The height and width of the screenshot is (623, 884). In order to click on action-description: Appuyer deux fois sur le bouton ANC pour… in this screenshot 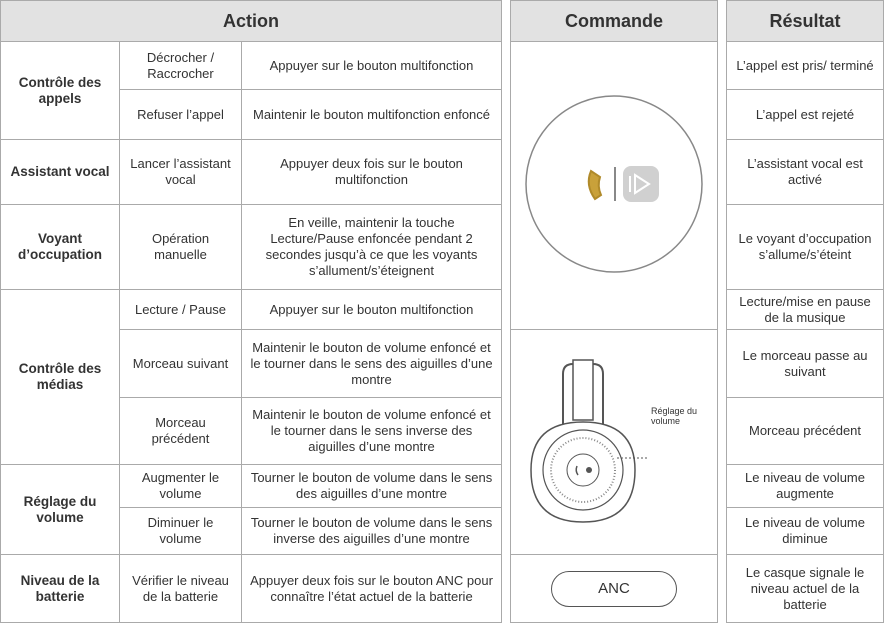, I will do `click(372, 589)`.